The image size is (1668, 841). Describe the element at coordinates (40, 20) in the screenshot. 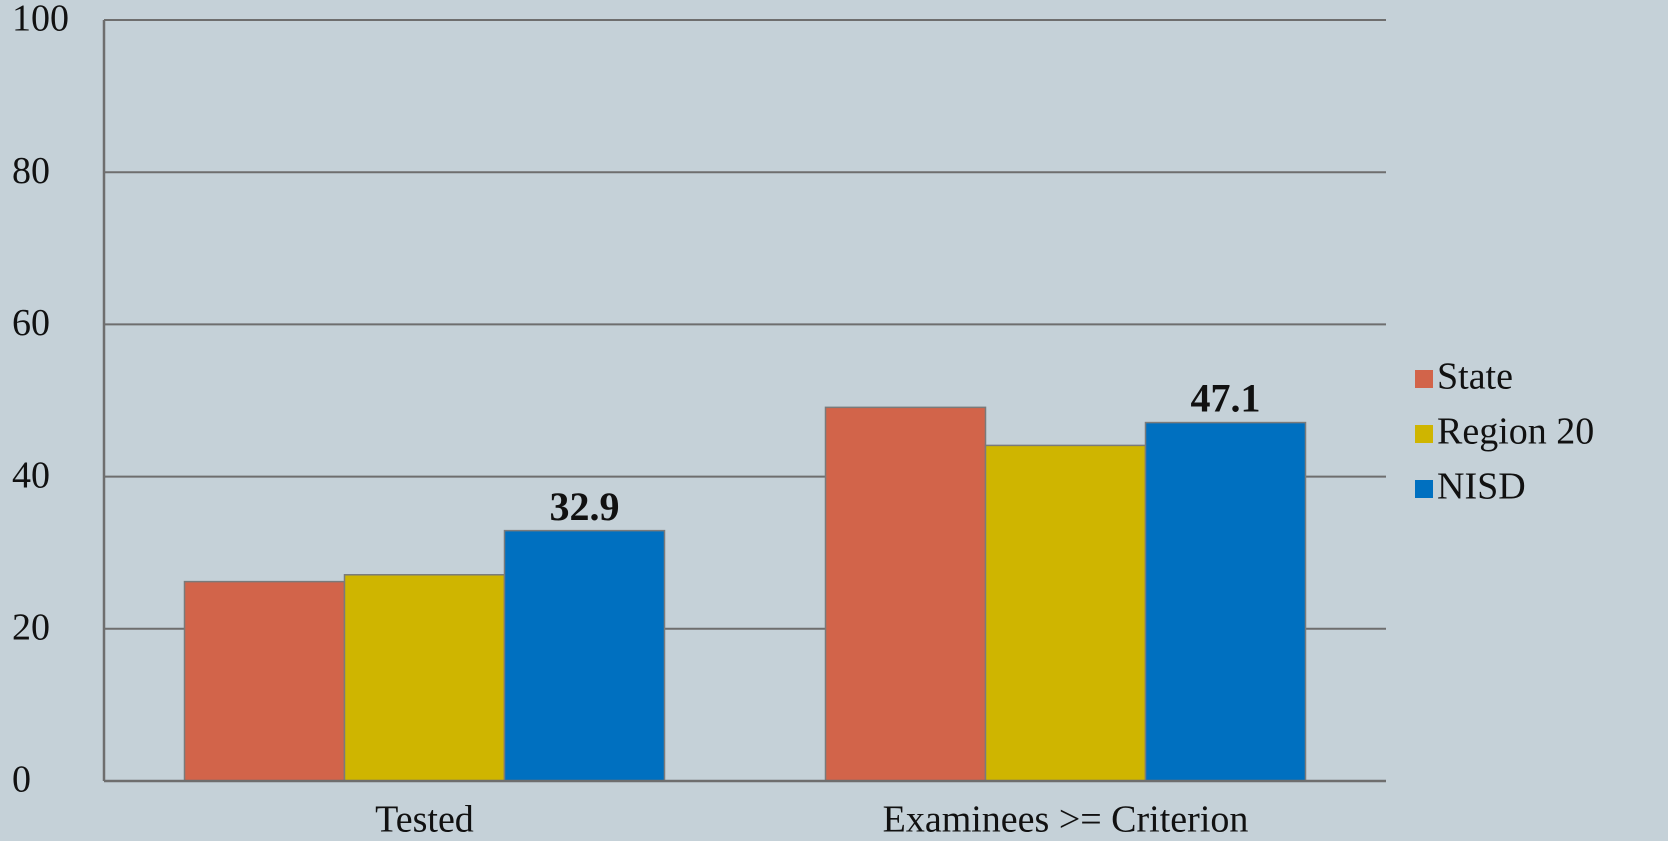

I see `y-tick-label: 100` at that location.